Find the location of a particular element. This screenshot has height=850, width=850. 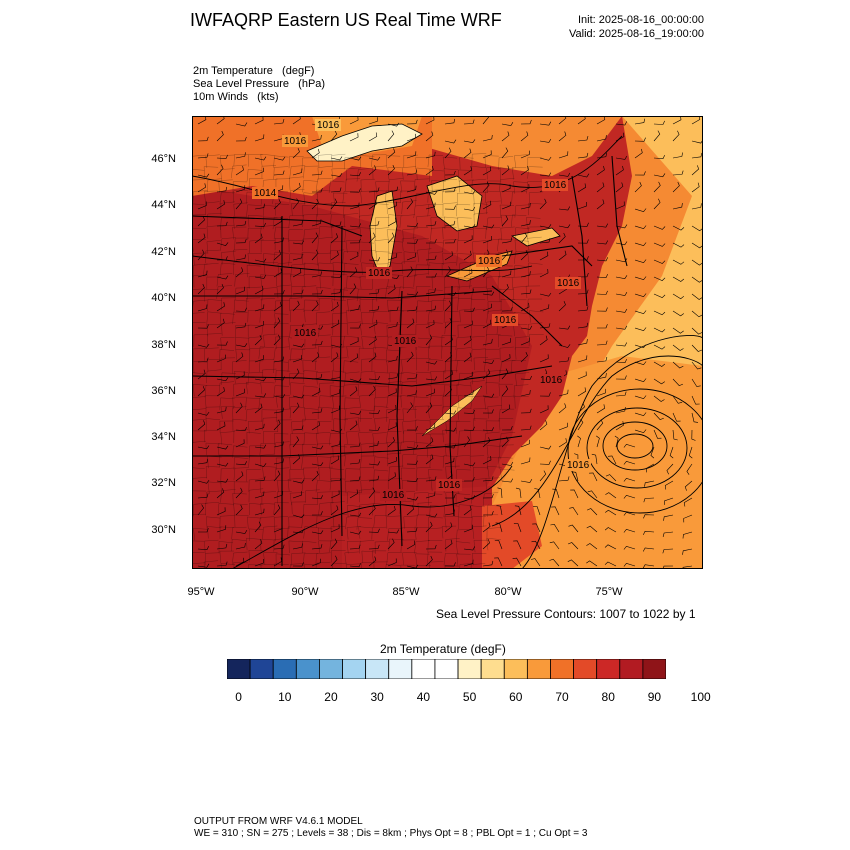

isobar-label: 1016 is located at coordinates (505, 320).